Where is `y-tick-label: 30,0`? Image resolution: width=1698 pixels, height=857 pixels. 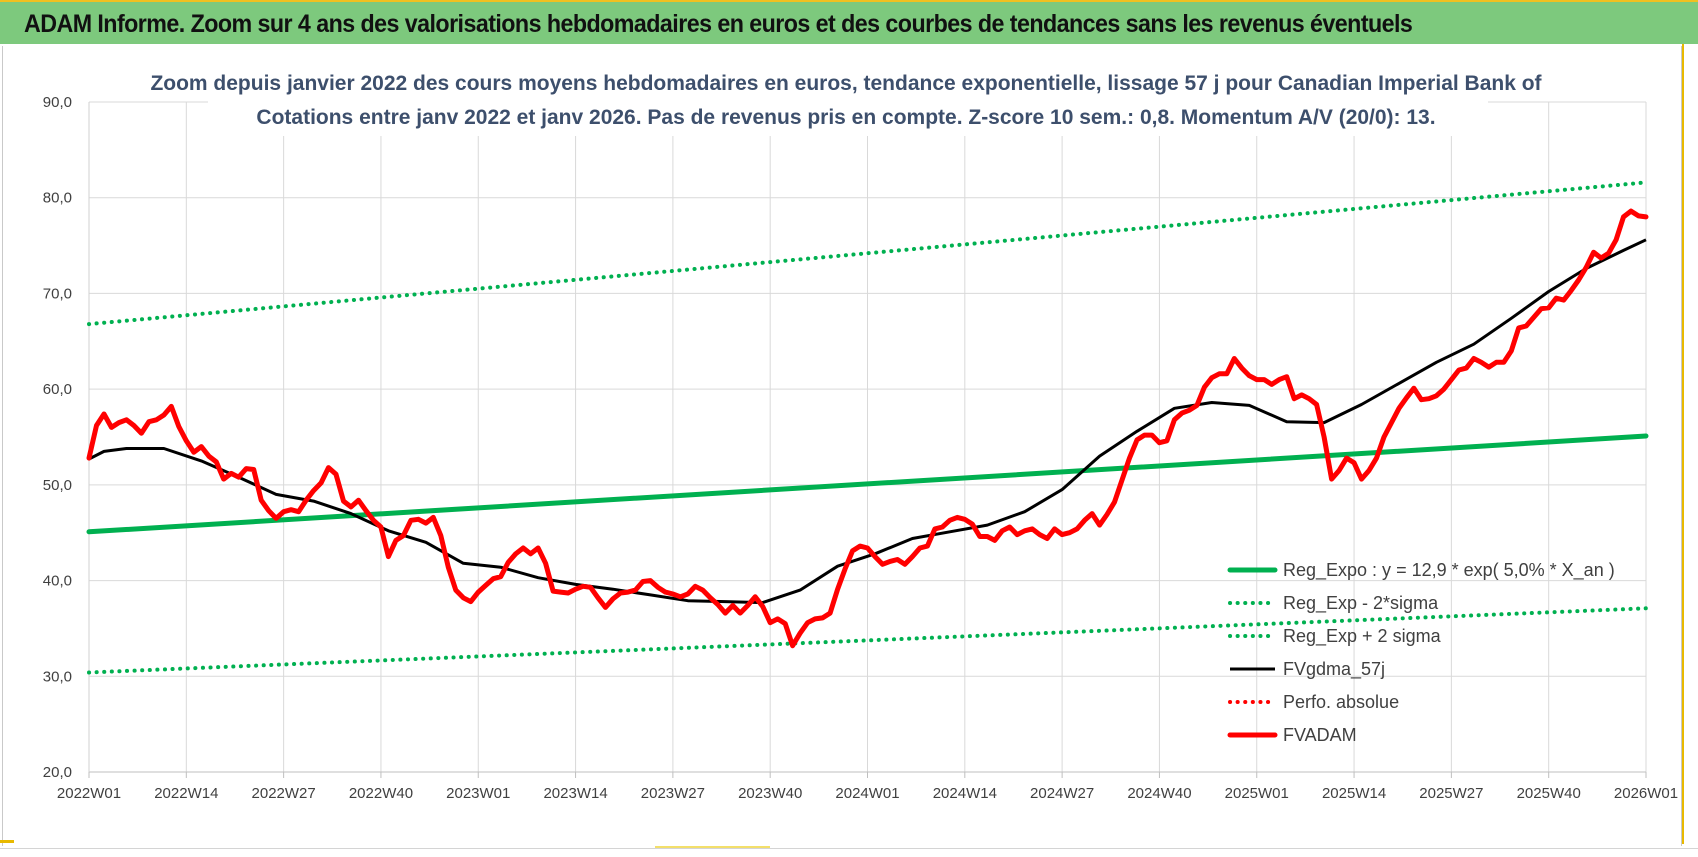 y-tick-label: 30,0 is located at coordinates (57, 676).